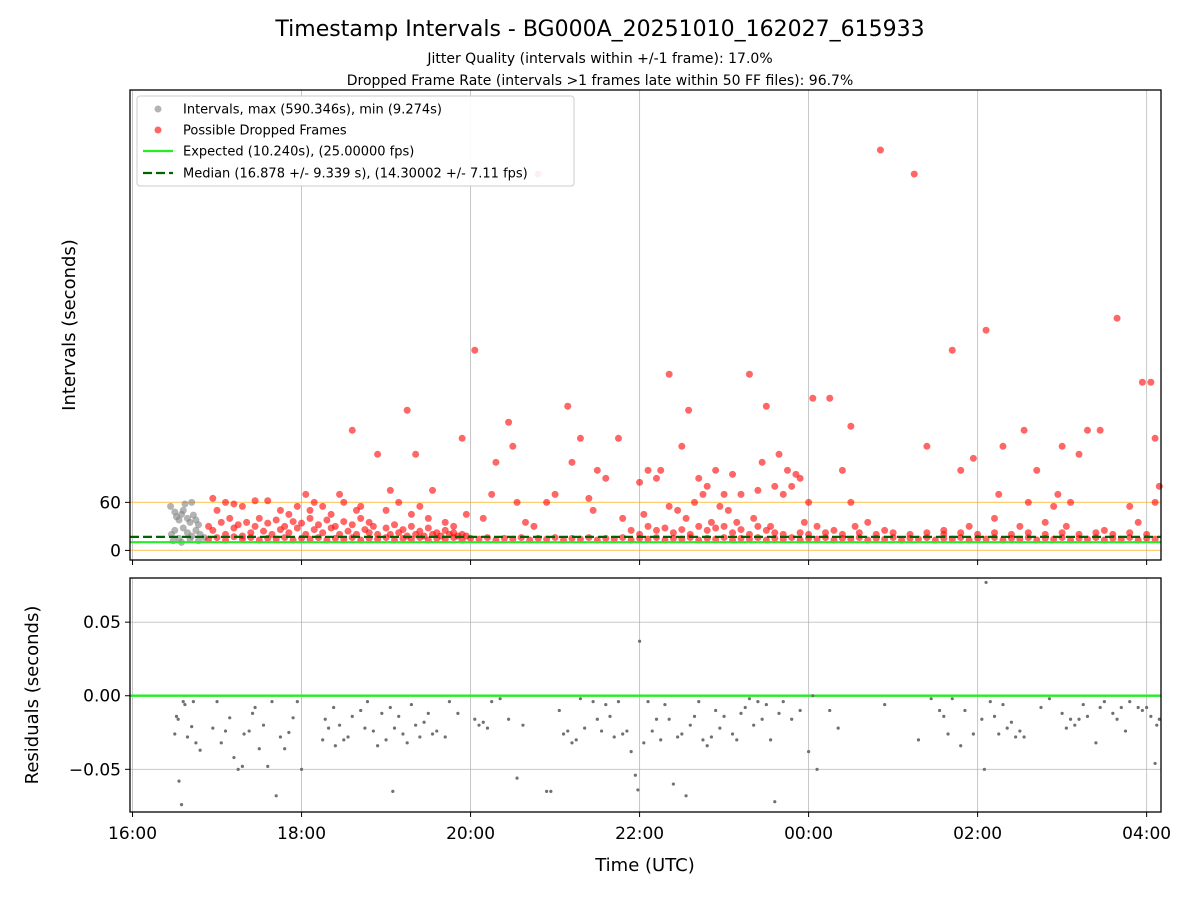 This screenshot has width=1200, height=900. Describe the element at coordinates (645, 526) in the screenshot. I see `intervals-reference-lines` at that location.